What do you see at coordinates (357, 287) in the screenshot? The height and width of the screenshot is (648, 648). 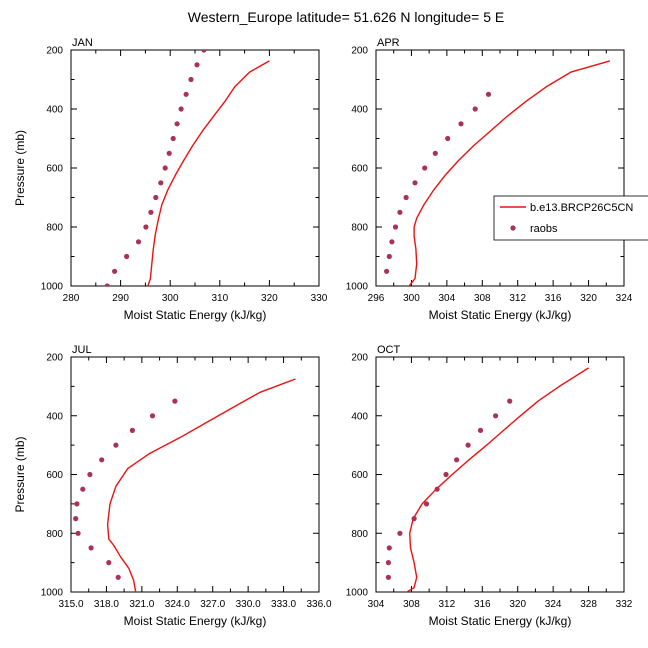 I see `y-tick-label-apr: 1000` at bounding box center [357, 287].